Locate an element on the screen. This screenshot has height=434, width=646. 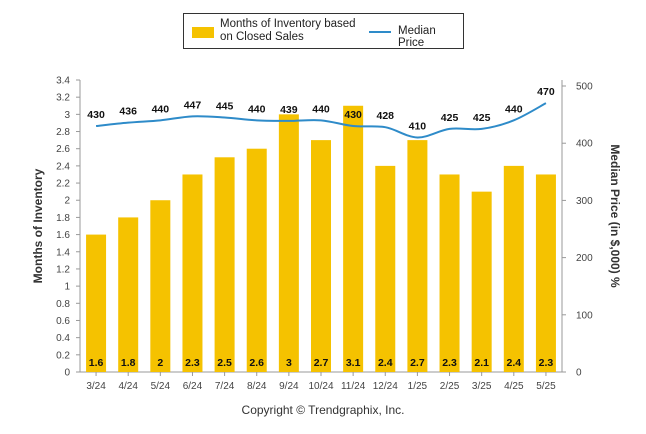
right-tick-label: 0 is located at coordinates (579, 373).